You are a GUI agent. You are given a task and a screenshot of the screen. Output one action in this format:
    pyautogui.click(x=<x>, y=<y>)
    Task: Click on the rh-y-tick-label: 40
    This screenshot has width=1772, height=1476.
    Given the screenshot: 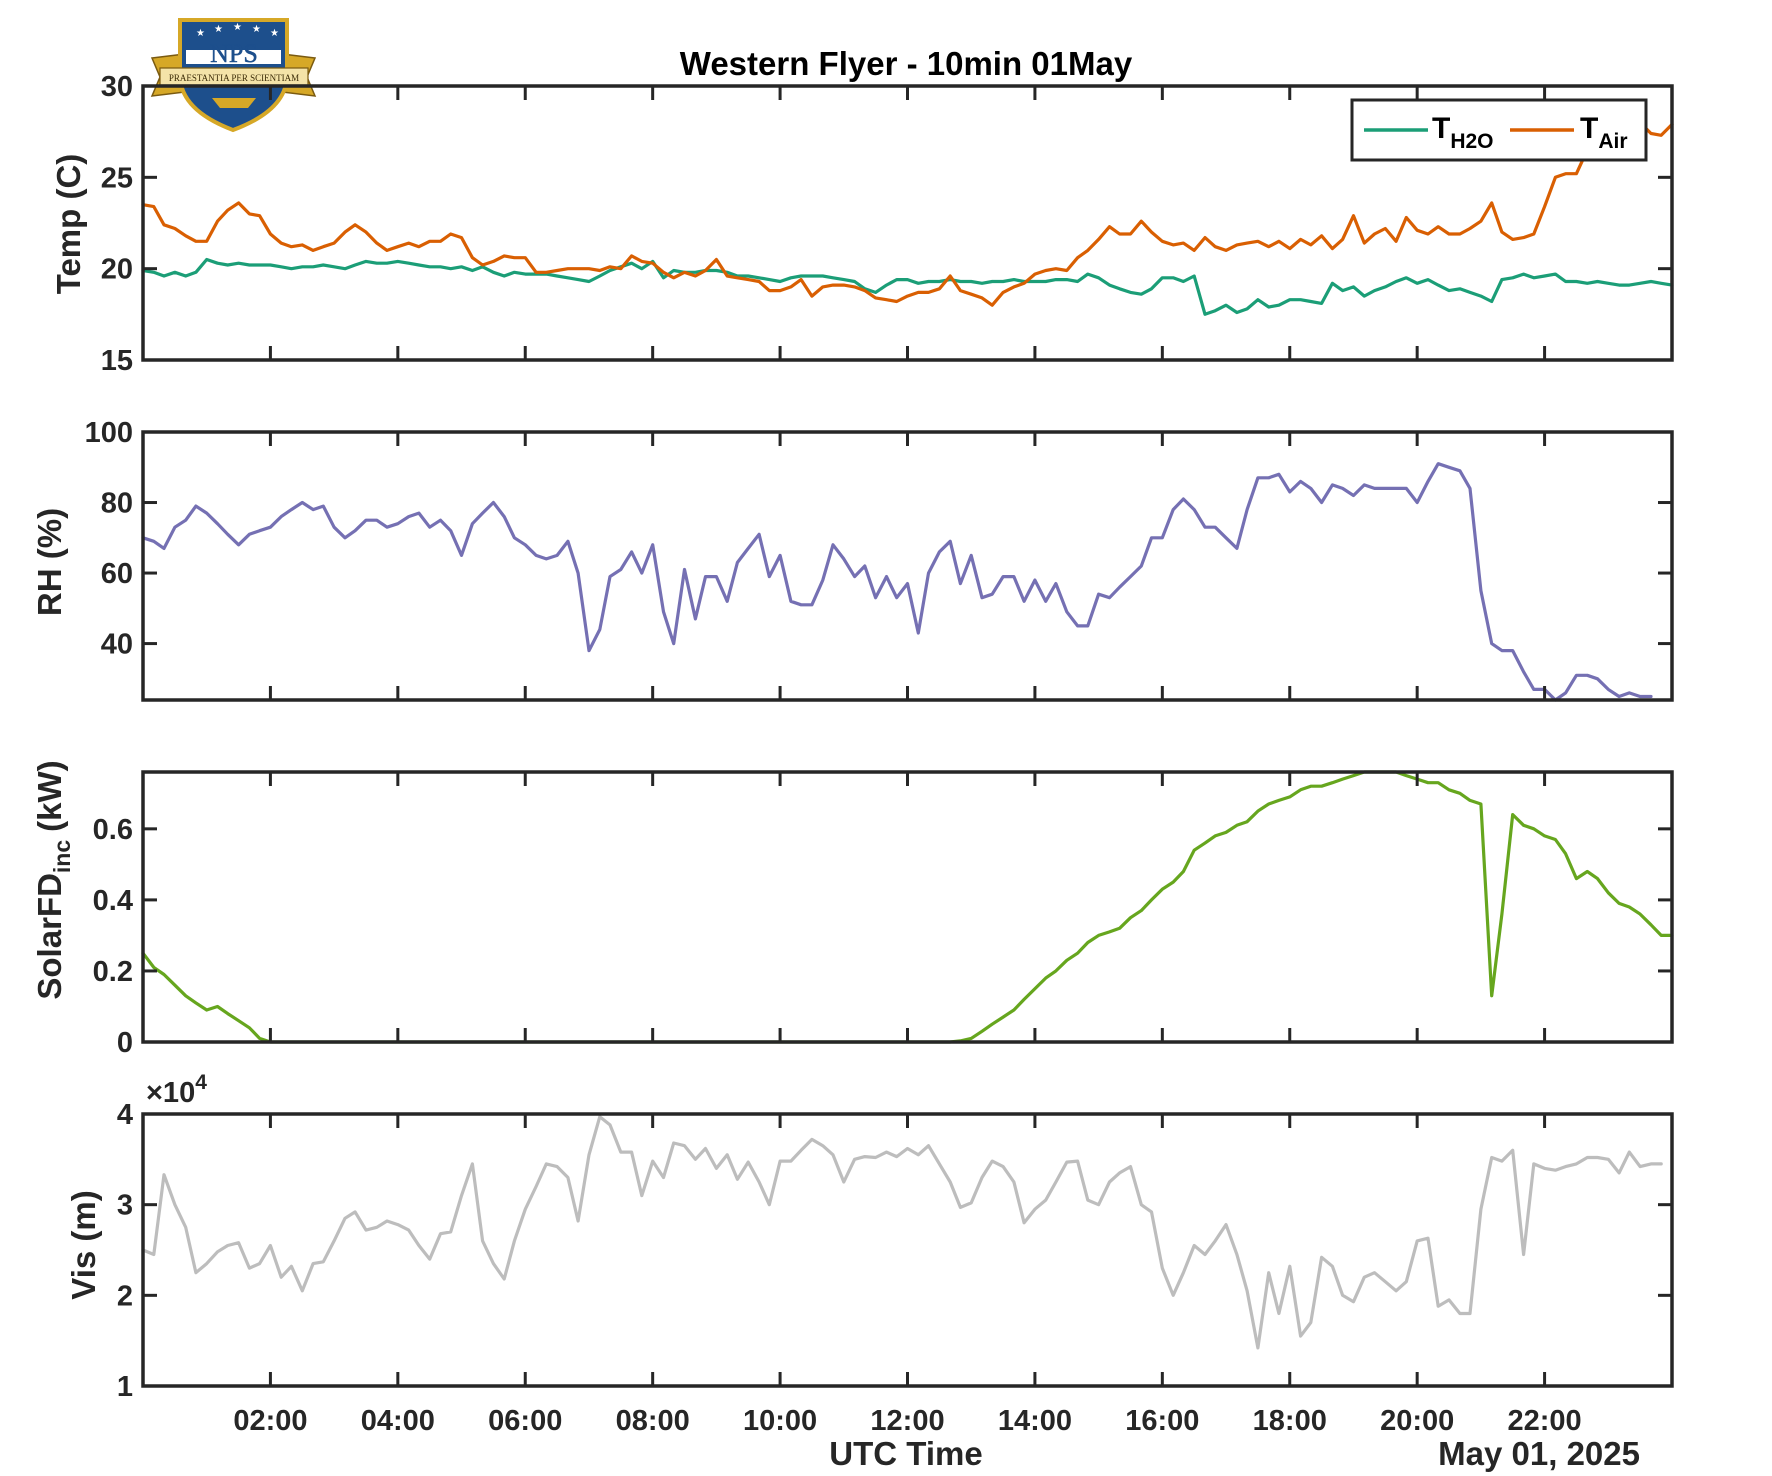 What is the action you would take?
    pyautogui.click(x=117, y=645)
    